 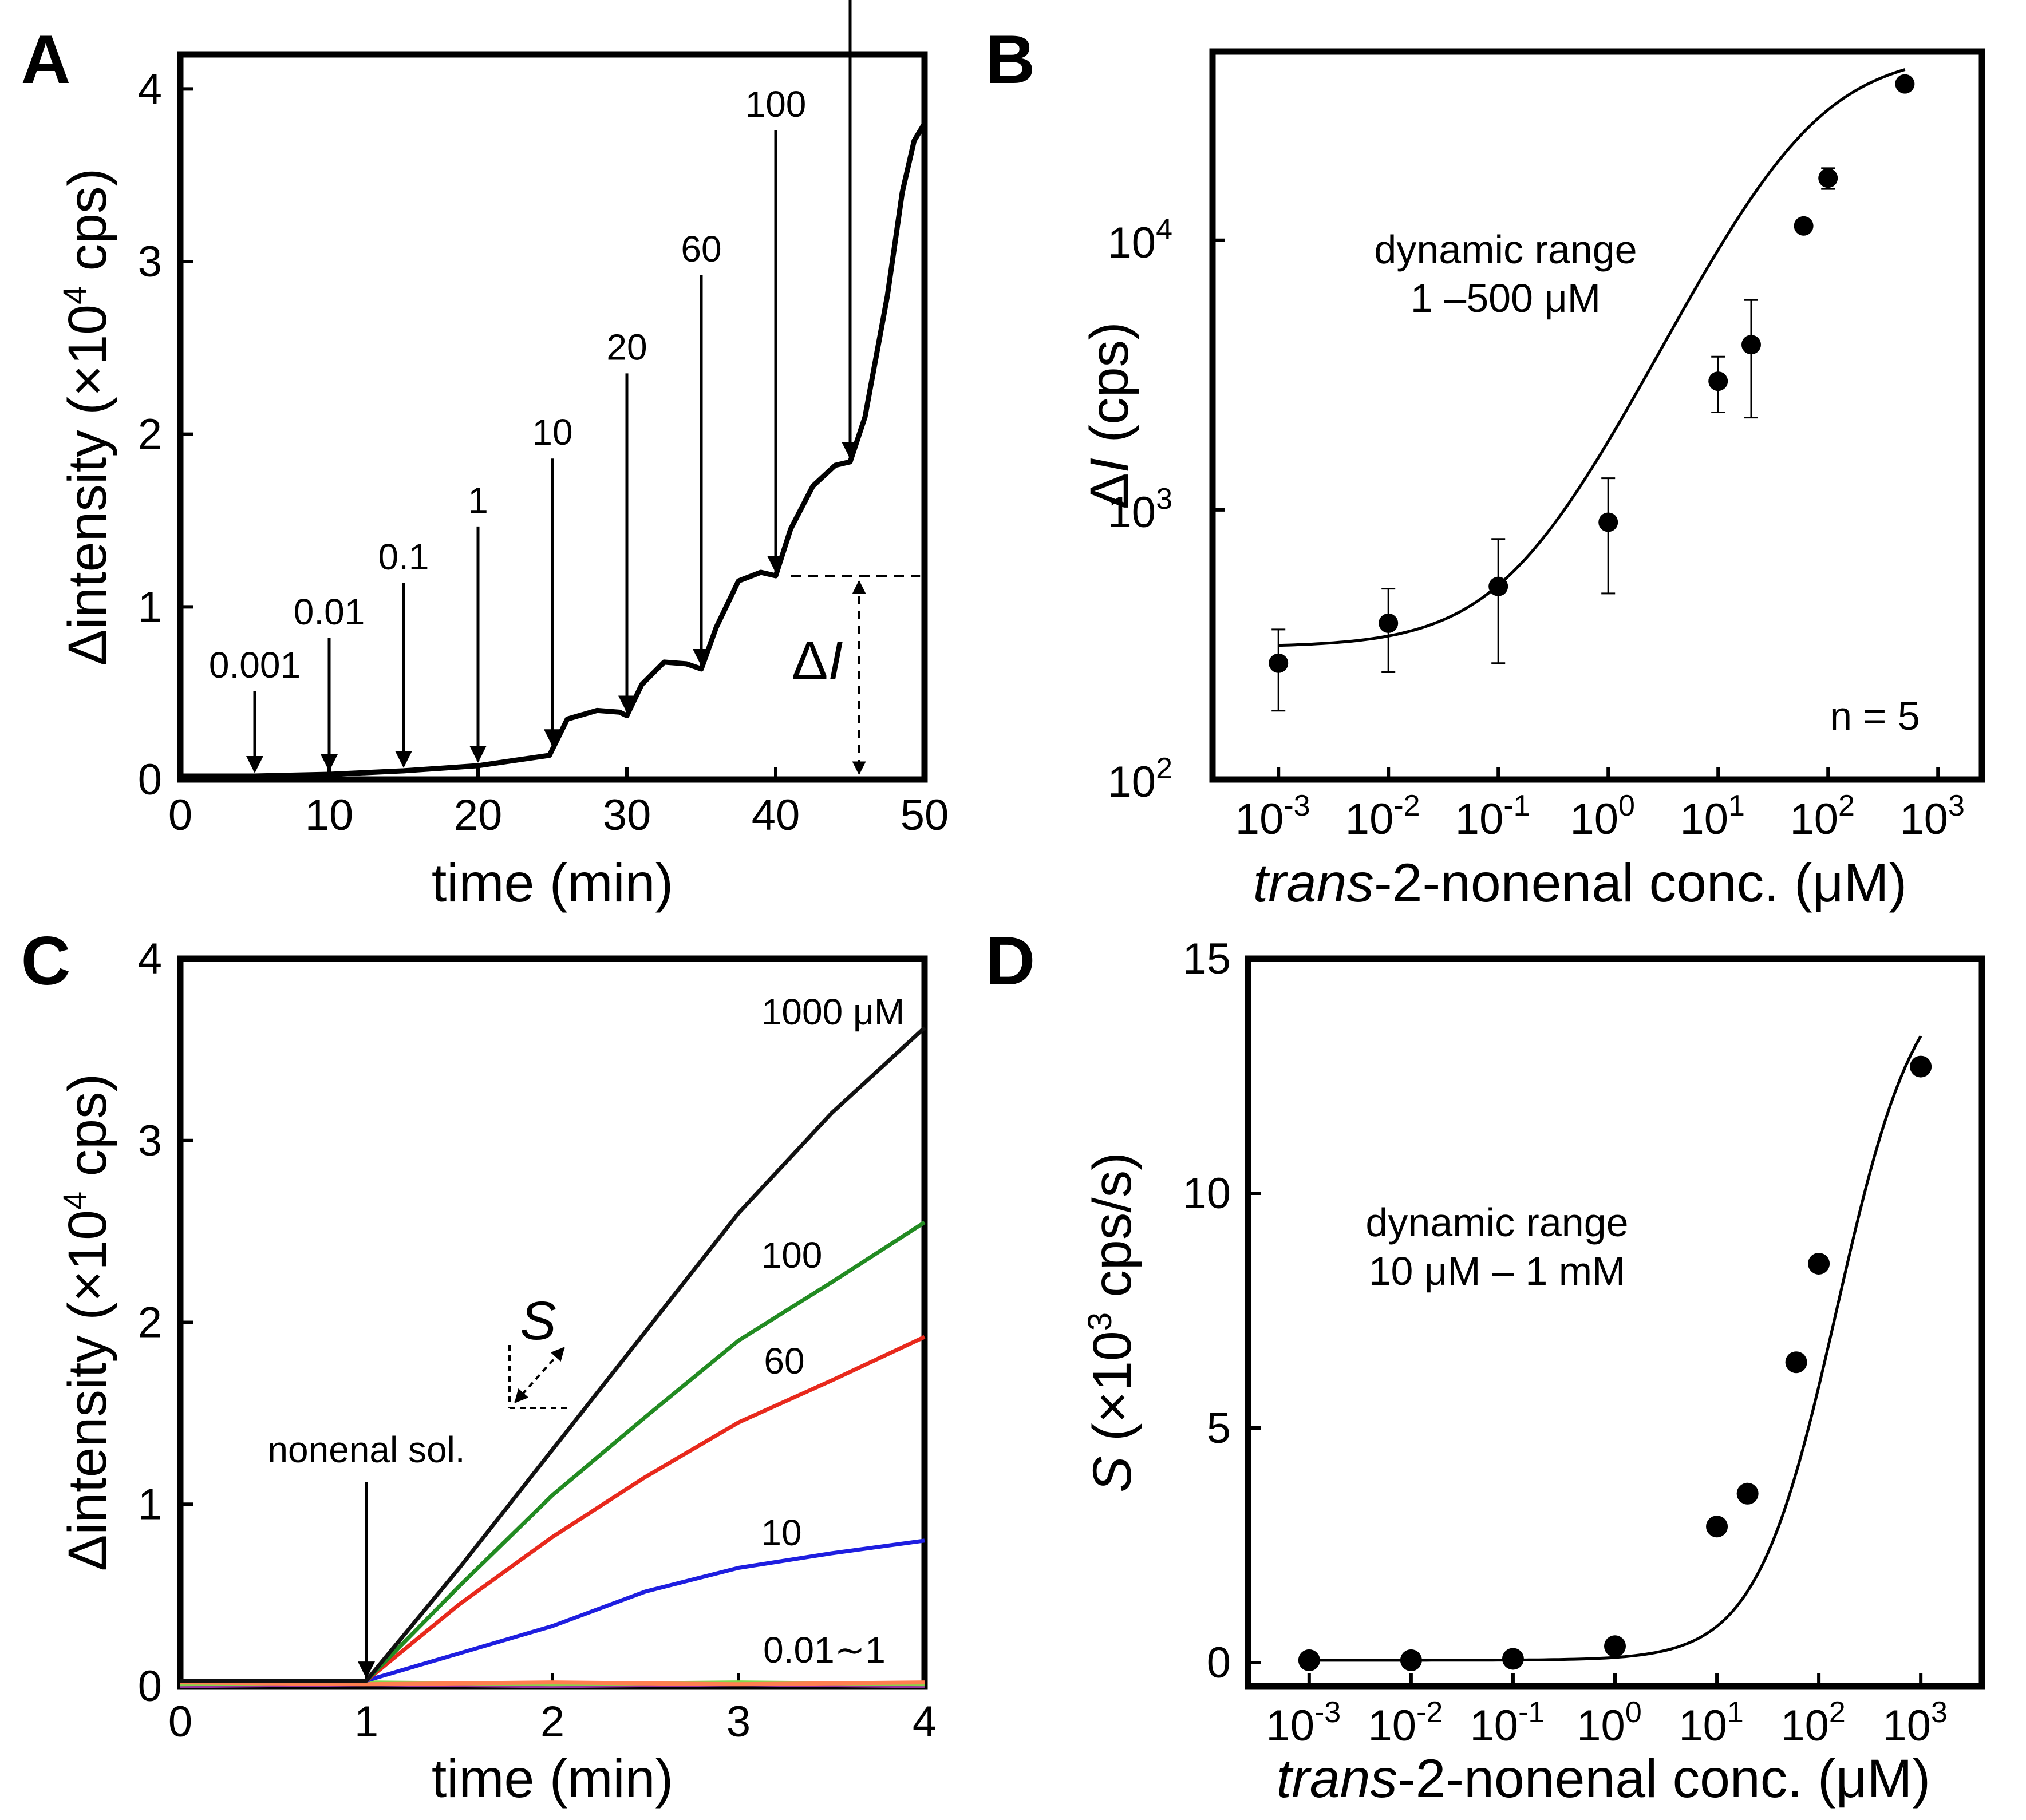 What do you see at coordinates (1140, 779) in the screenshot?
I see `y-tick-label: 10²` at bounding box center [1140, 779].